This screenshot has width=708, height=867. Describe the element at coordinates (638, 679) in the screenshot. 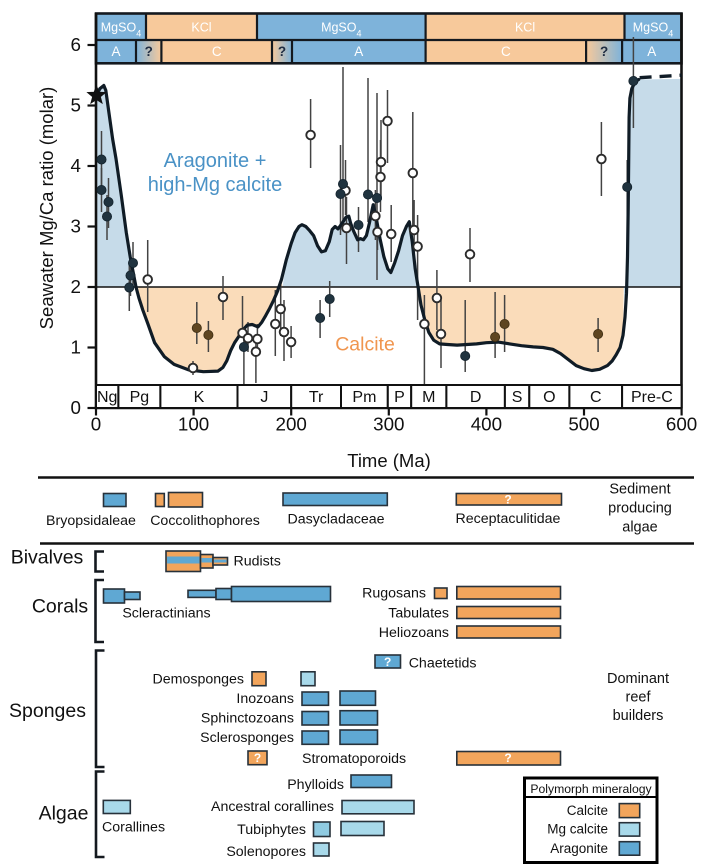

I see `svg-text: Dominant` at that location.